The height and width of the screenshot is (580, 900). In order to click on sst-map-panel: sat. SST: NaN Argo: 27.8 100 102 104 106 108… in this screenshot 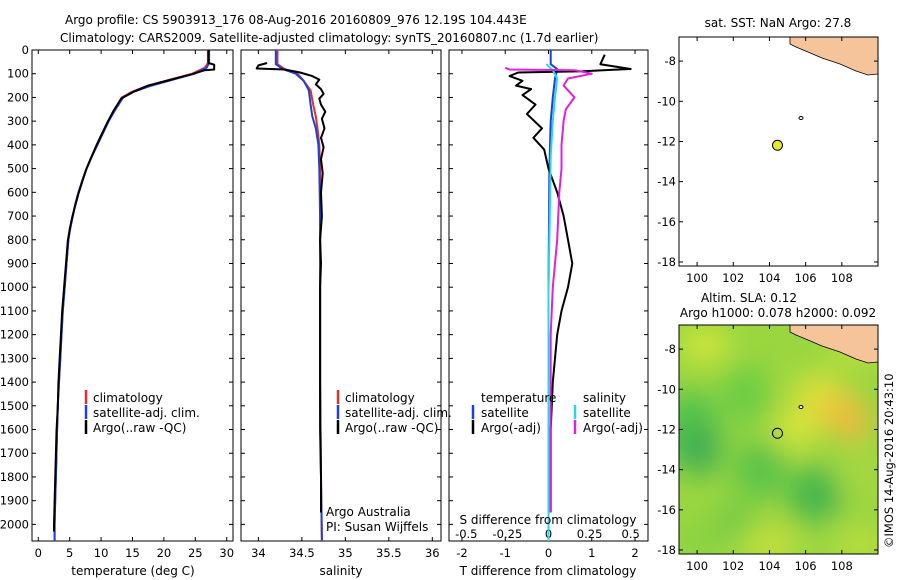, I will do `click(768, 150)`.